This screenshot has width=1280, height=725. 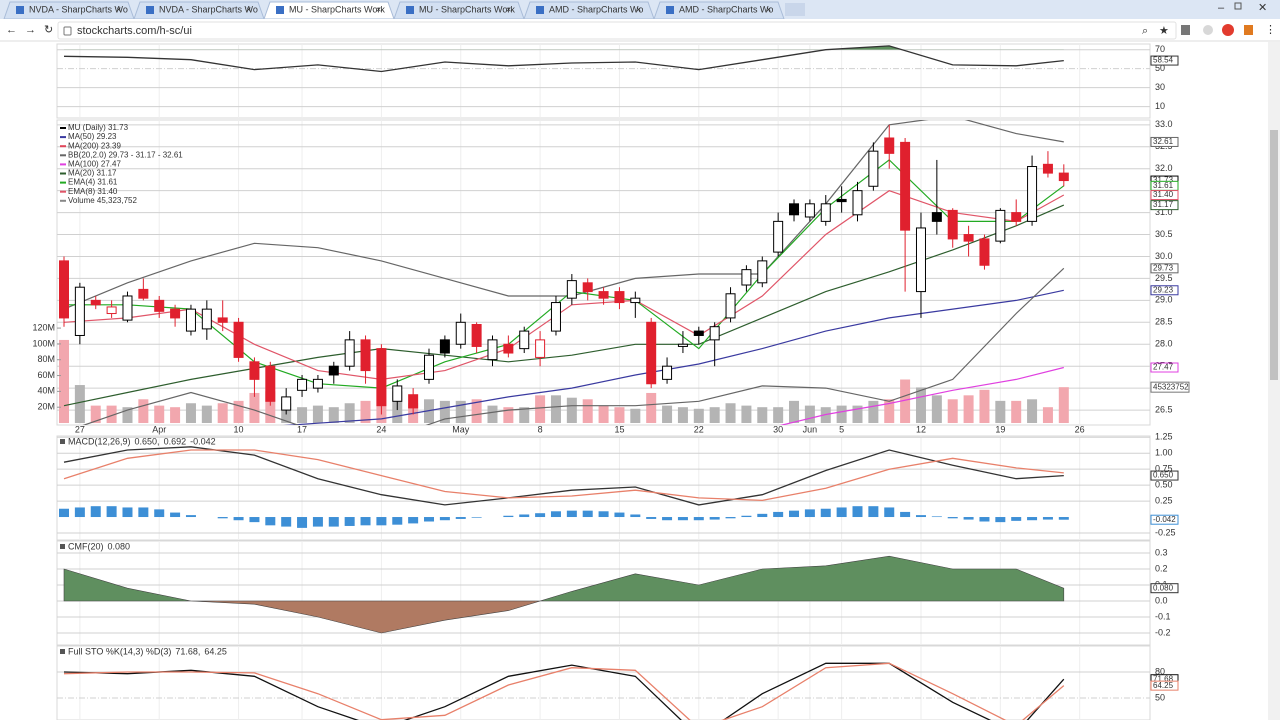 I want to click on close-window: ✕, so click(x=1262, y=8).